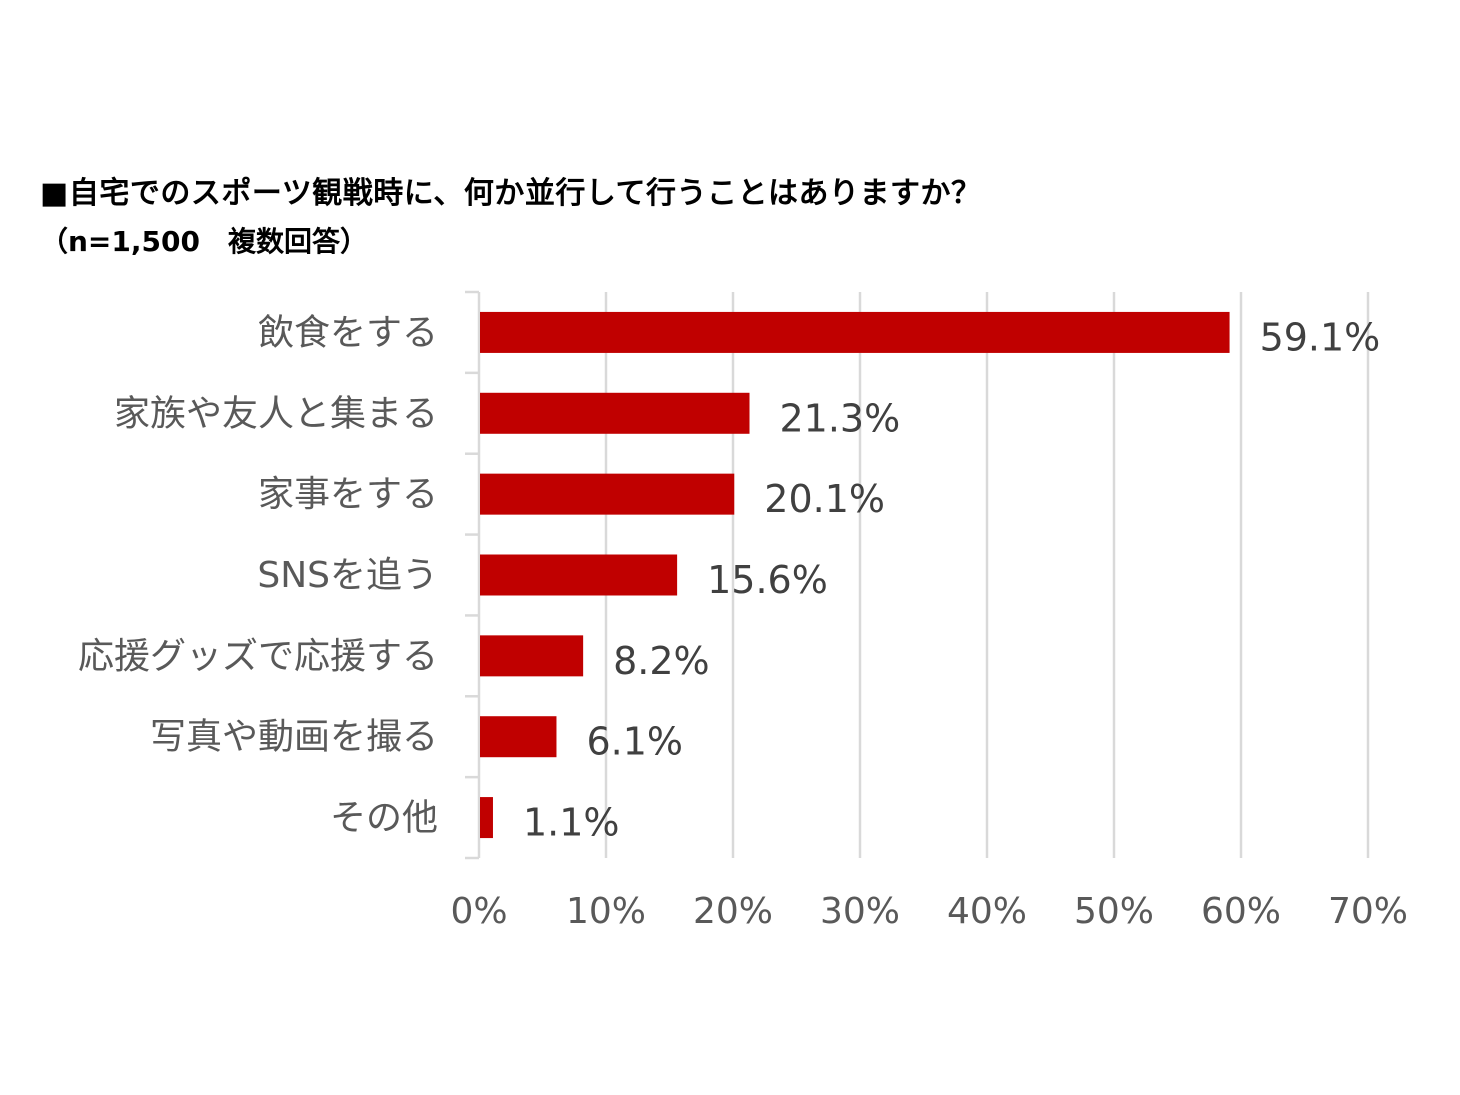  I want to click on category-label: 飲食をする, so click(348, 332).